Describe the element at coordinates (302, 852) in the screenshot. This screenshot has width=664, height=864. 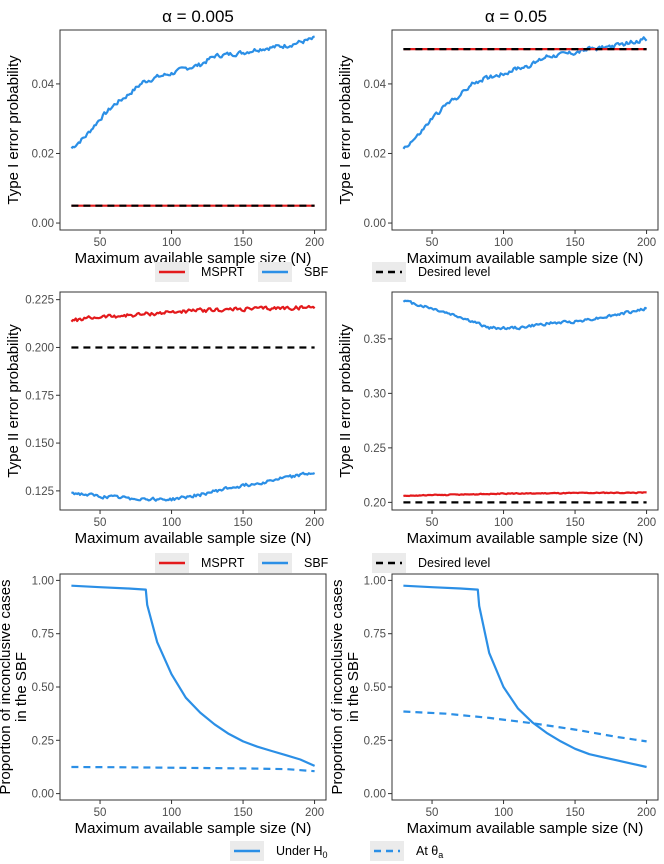
I see `legend-label: Under H0` at that location.